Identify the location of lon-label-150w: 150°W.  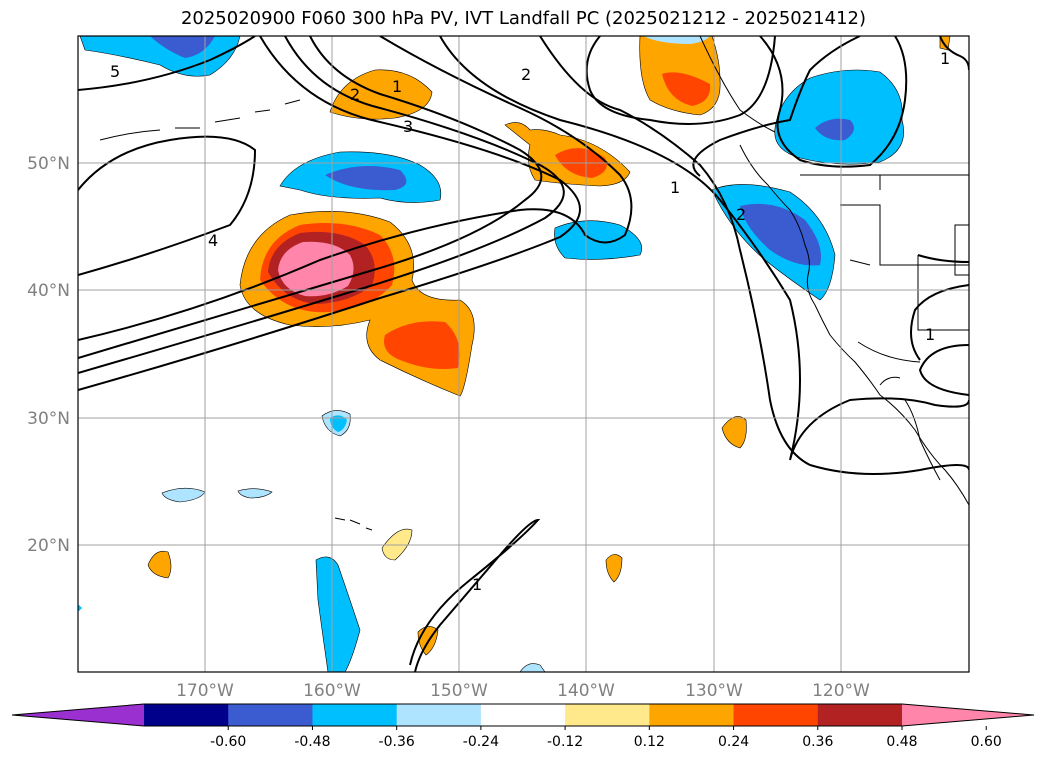
(459, 691).